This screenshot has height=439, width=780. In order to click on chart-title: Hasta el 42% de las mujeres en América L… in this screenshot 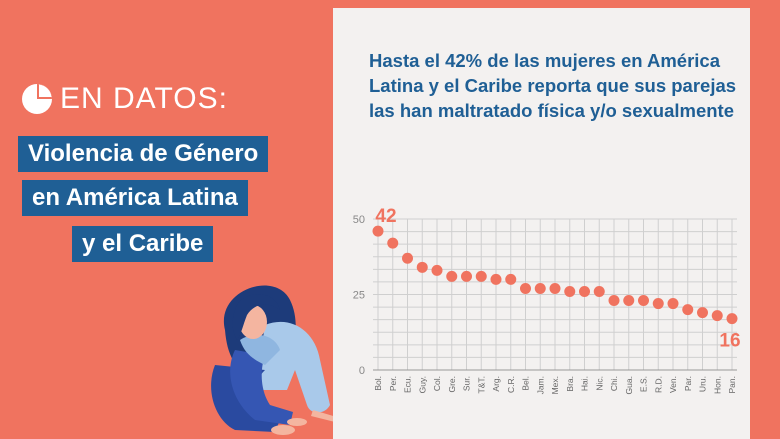, I will do `click(553, 85)`.